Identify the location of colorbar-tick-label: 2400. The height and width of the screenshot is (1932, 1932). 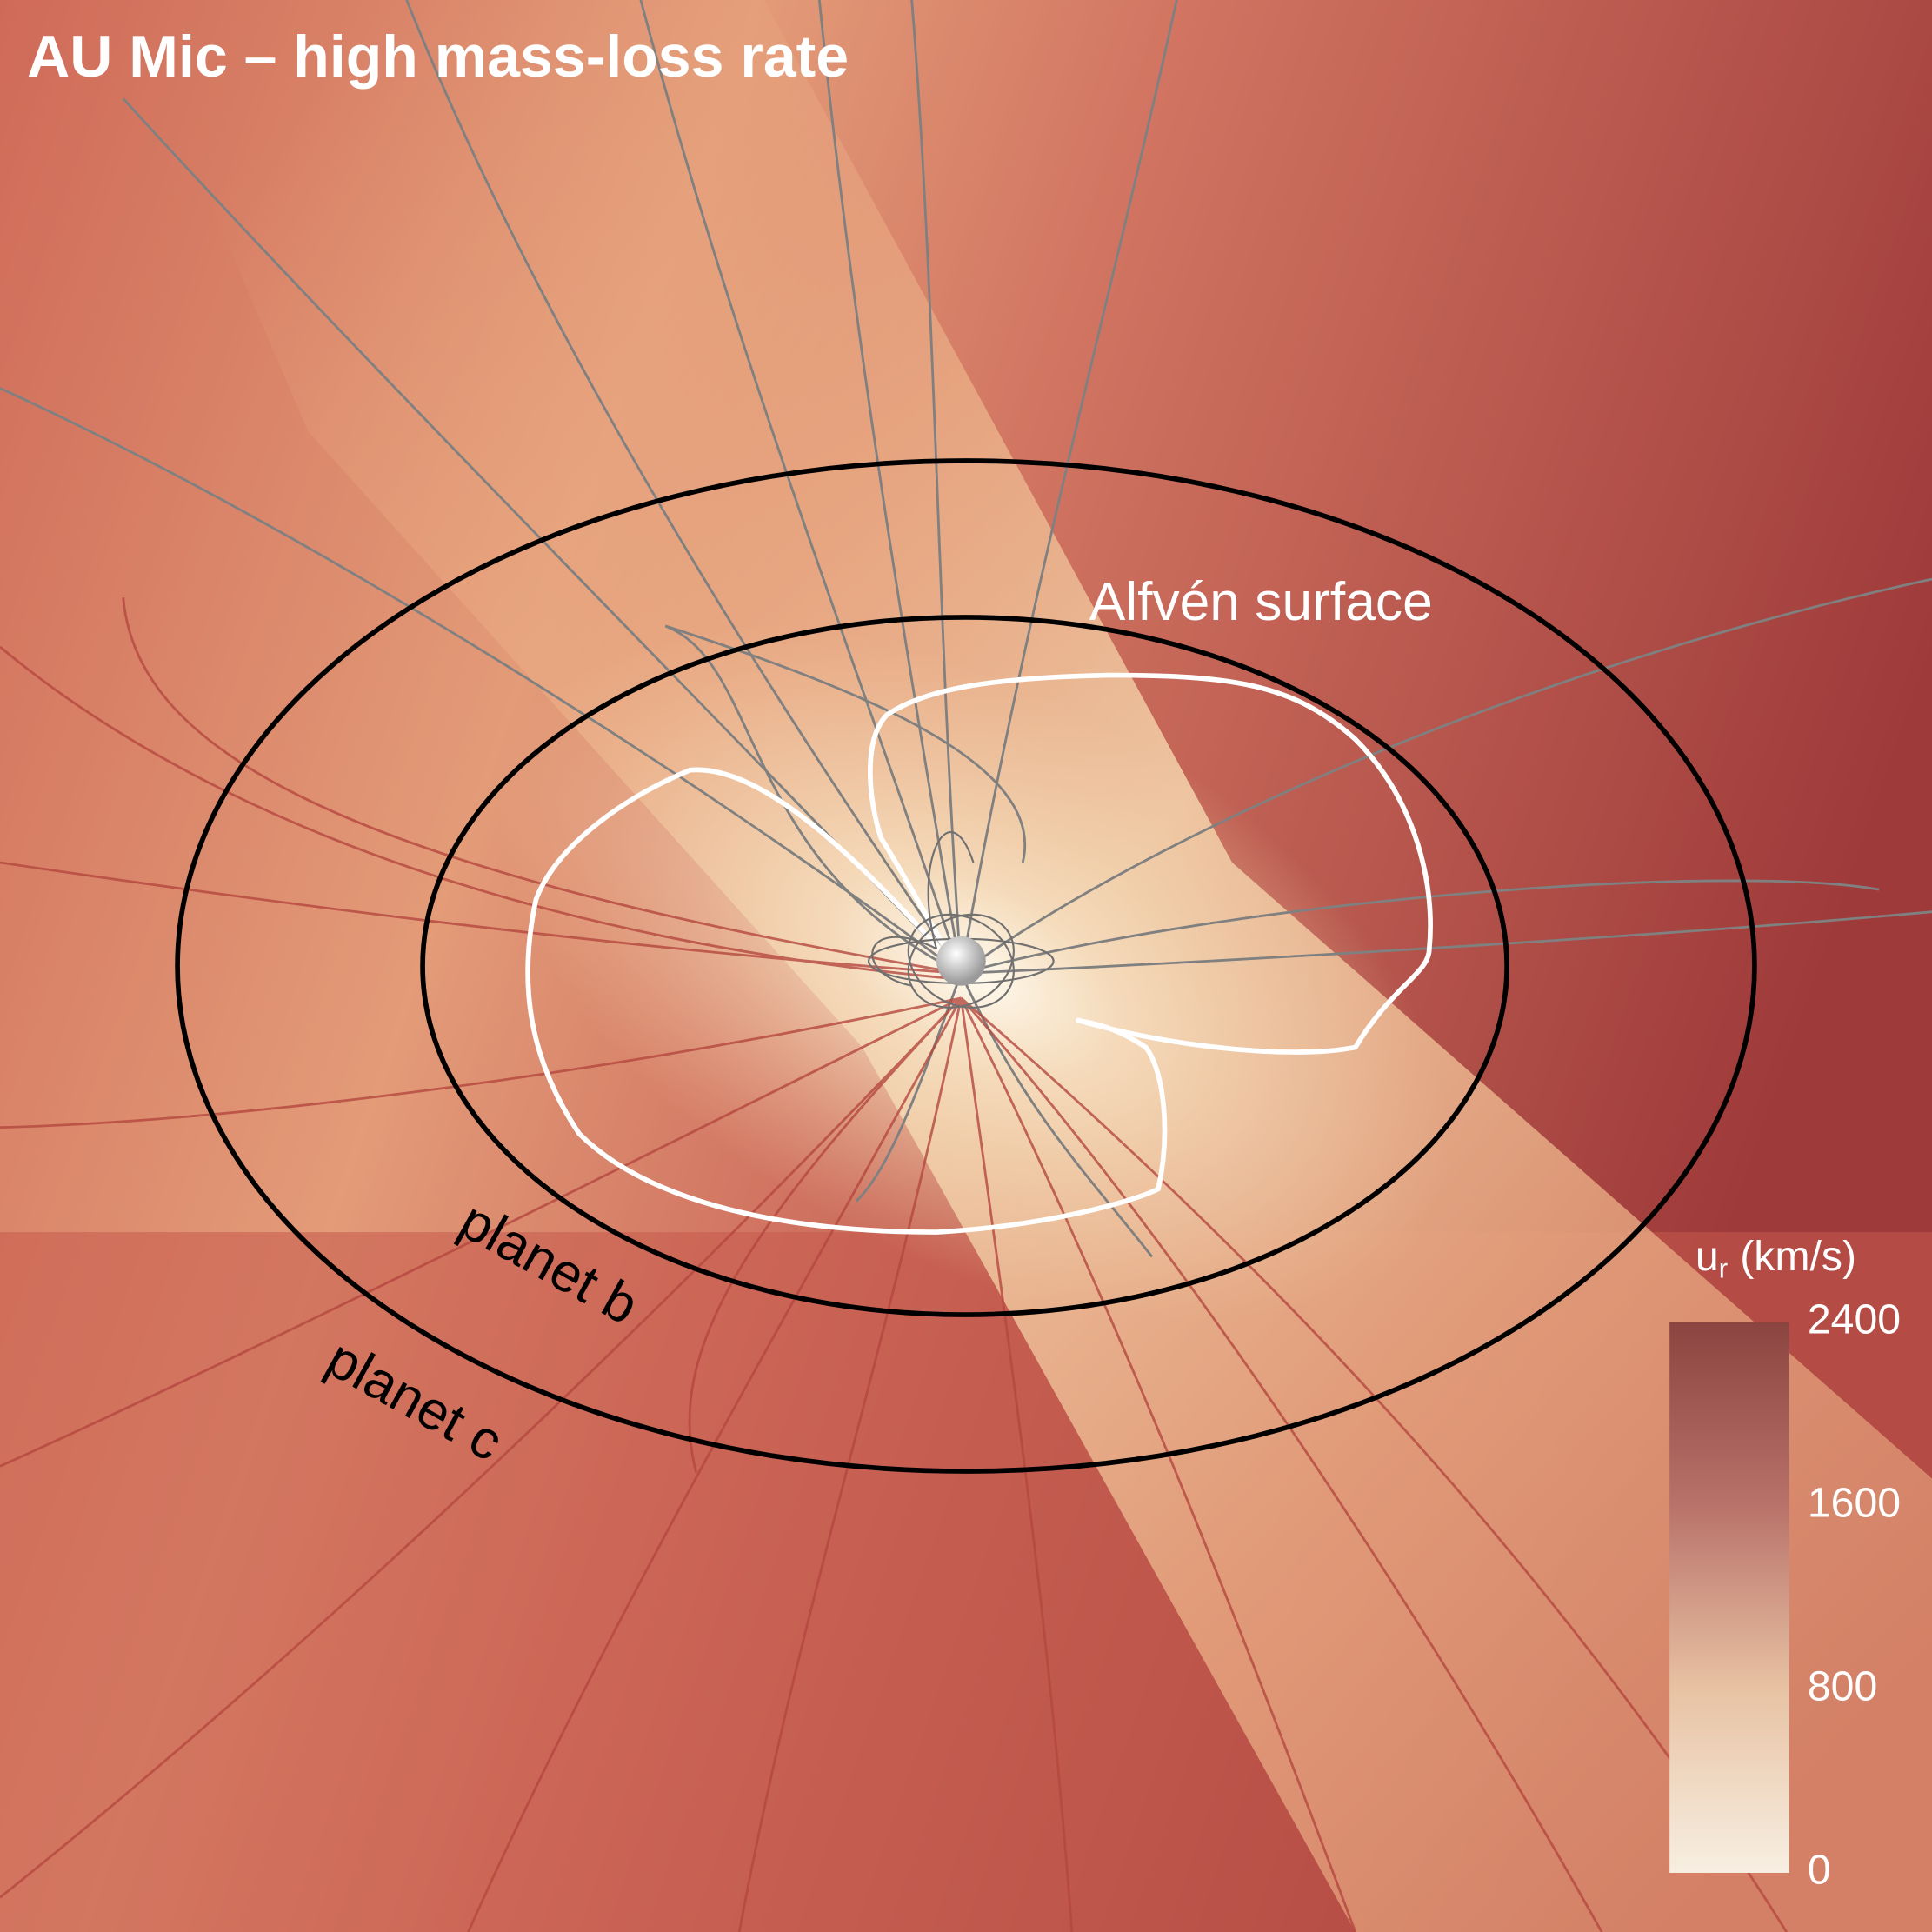
(1854, 1319).